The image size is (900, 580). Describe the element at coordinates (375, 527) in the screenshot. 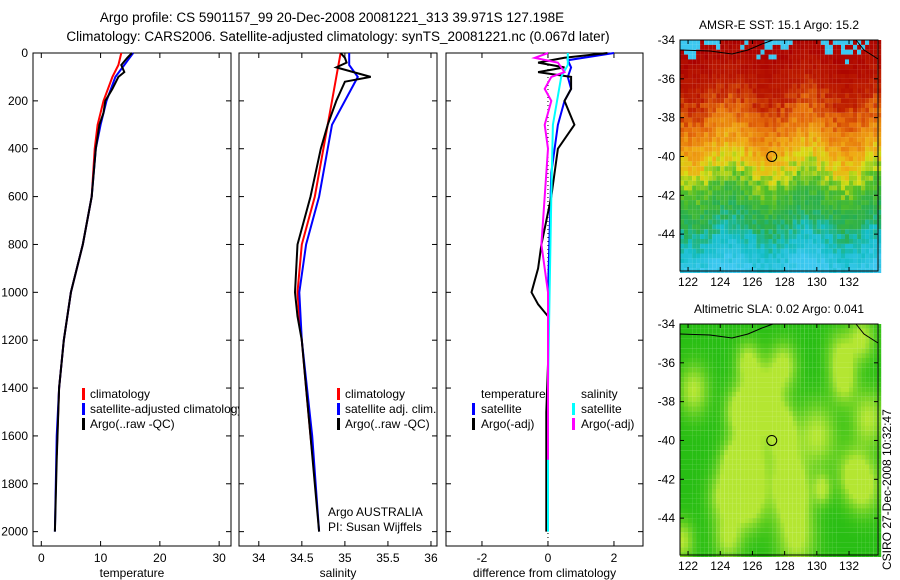

I see `pi-annotation: PI: Susan Wijffels` at that location.